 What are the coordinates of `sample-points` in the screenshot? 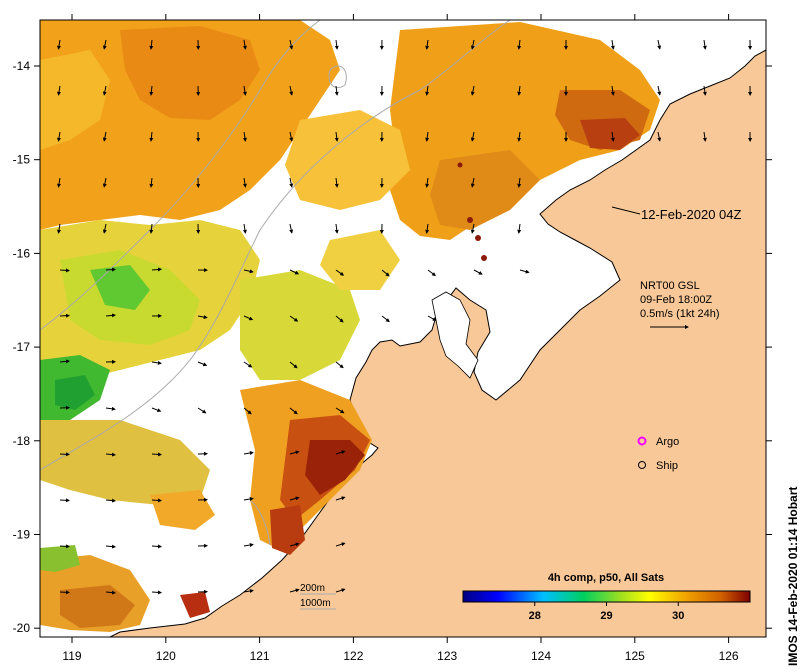 It's located at (472, 211).